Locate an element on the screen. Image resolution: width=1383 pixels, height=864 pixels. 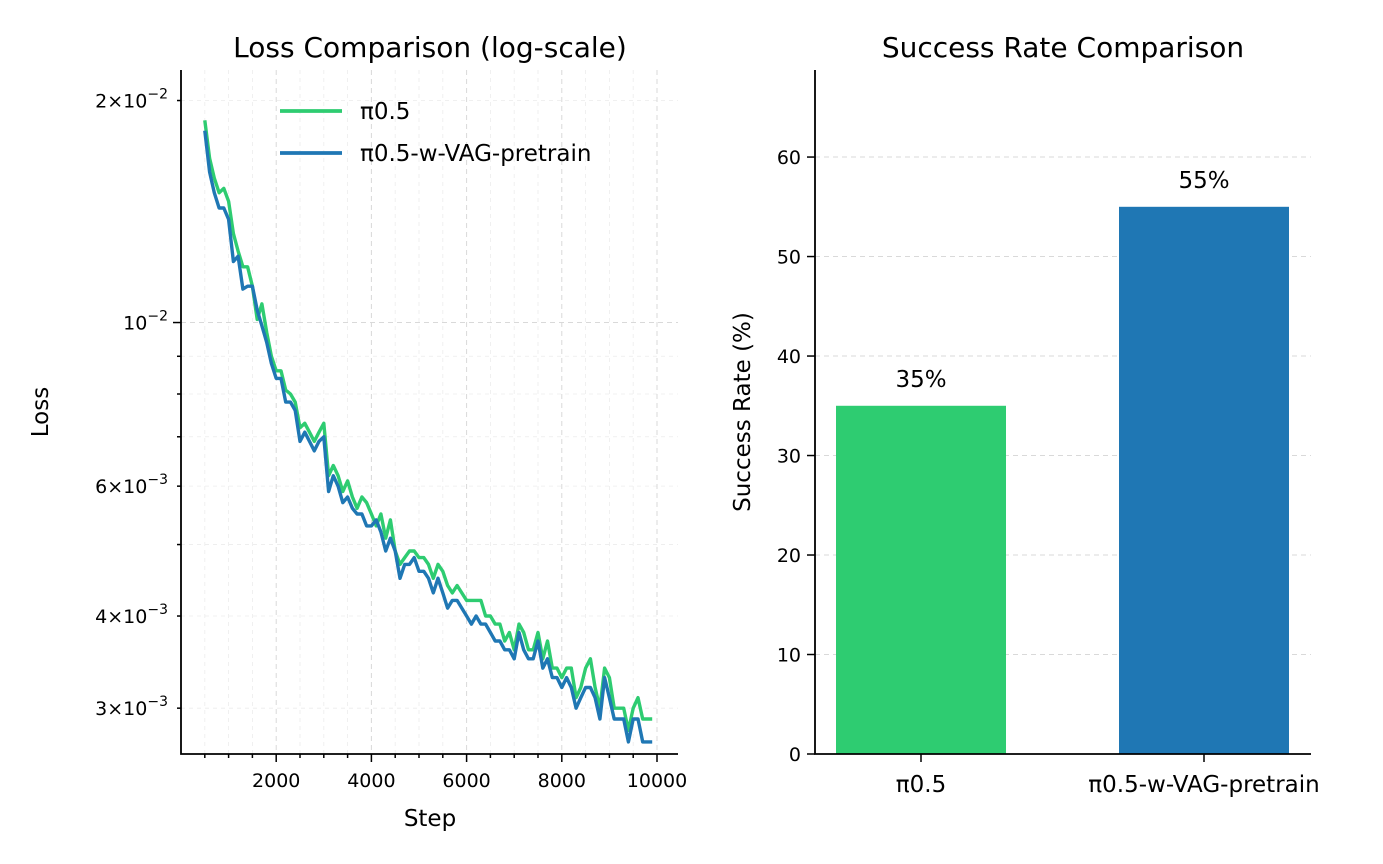
x-tick-label: 8000 is located at coordinates (562, 781).